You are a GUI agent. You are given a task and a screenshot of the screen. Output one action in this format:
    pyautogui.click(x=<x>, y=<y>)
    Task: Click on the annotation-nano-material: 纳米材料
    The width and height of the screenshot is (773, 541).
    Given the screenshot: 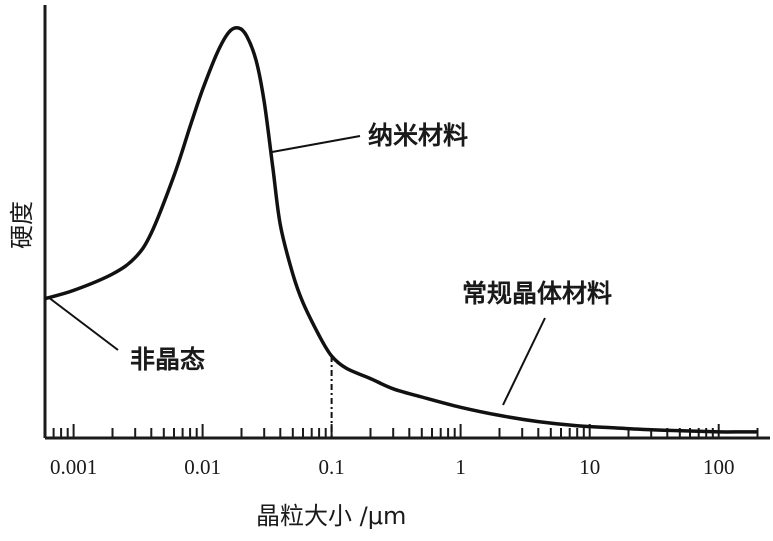 What is the action you would take?
    pyautogui.click(x=418, y=135)
    